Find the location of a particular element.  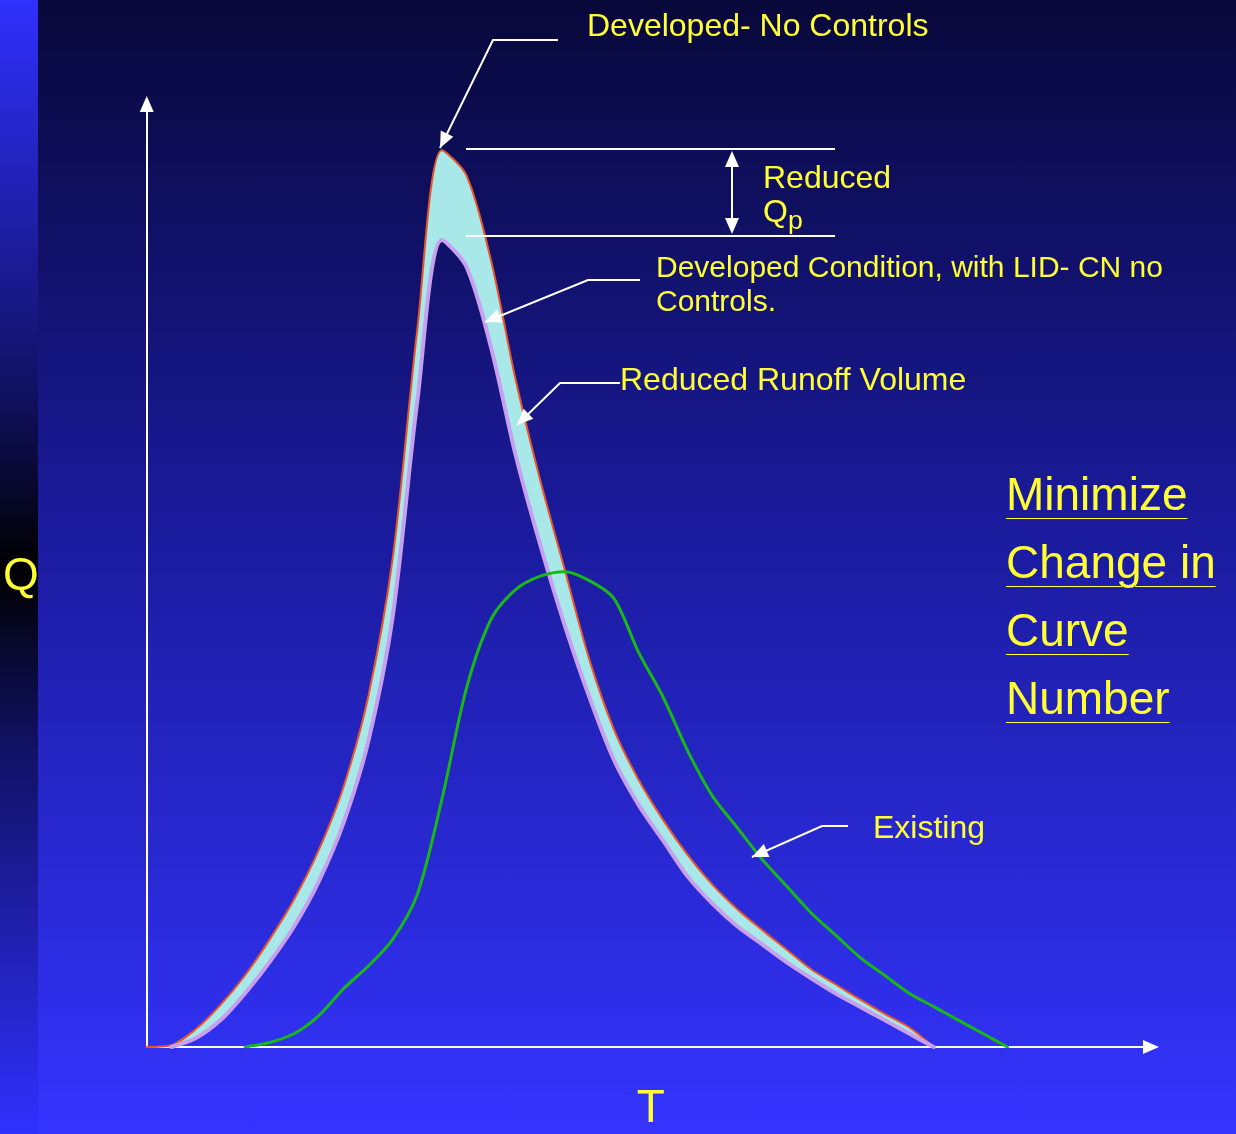

text: Developed- No Controls is located at coordinates (758, 25).